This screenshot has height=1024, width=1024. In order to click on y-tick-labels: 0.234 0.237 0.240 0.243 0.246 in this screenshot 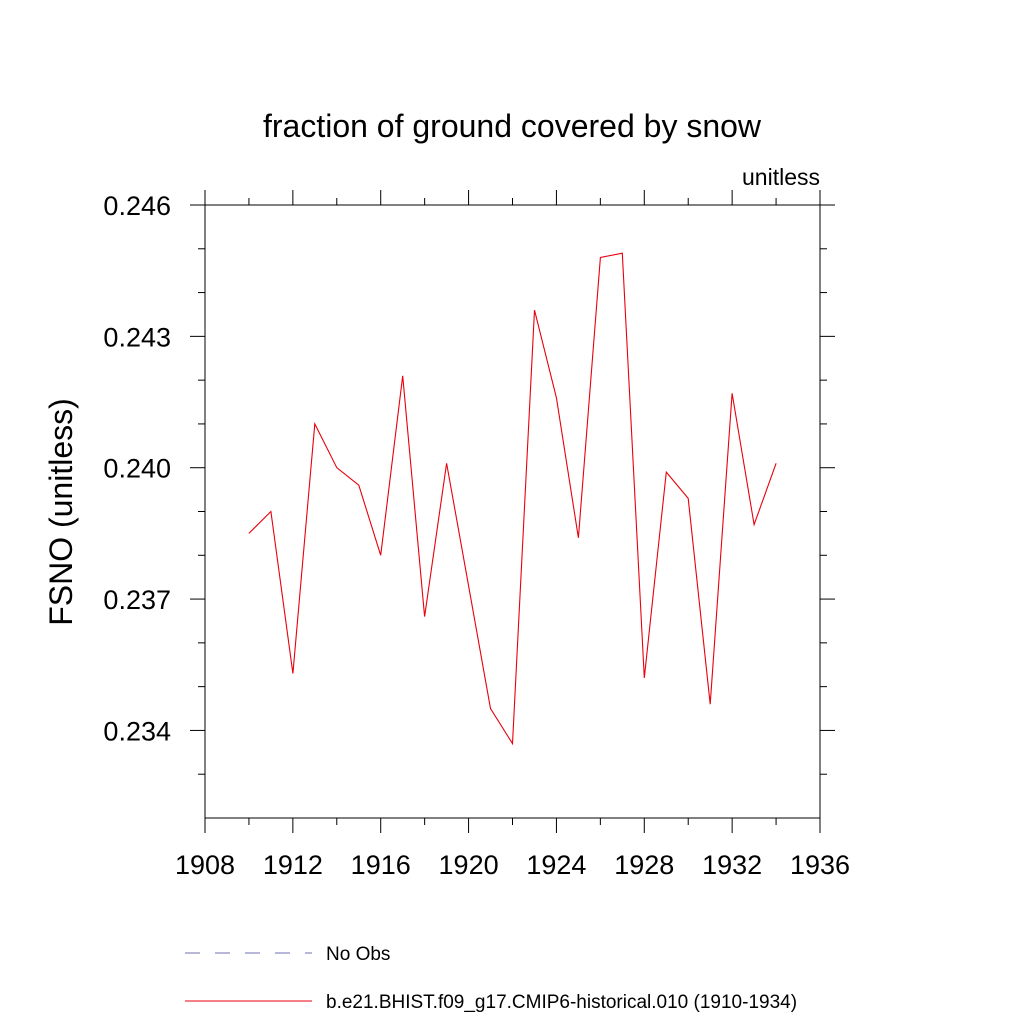, I will do `click(137, 468)`.